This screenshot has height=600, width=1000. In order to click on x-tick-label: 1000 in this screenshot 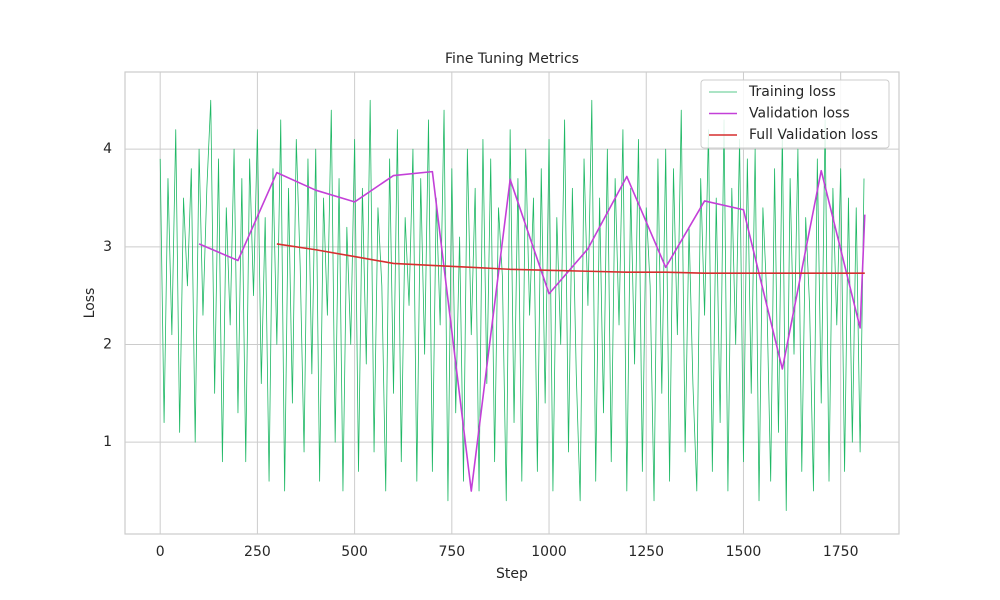, I will do `click(549, 552)`.